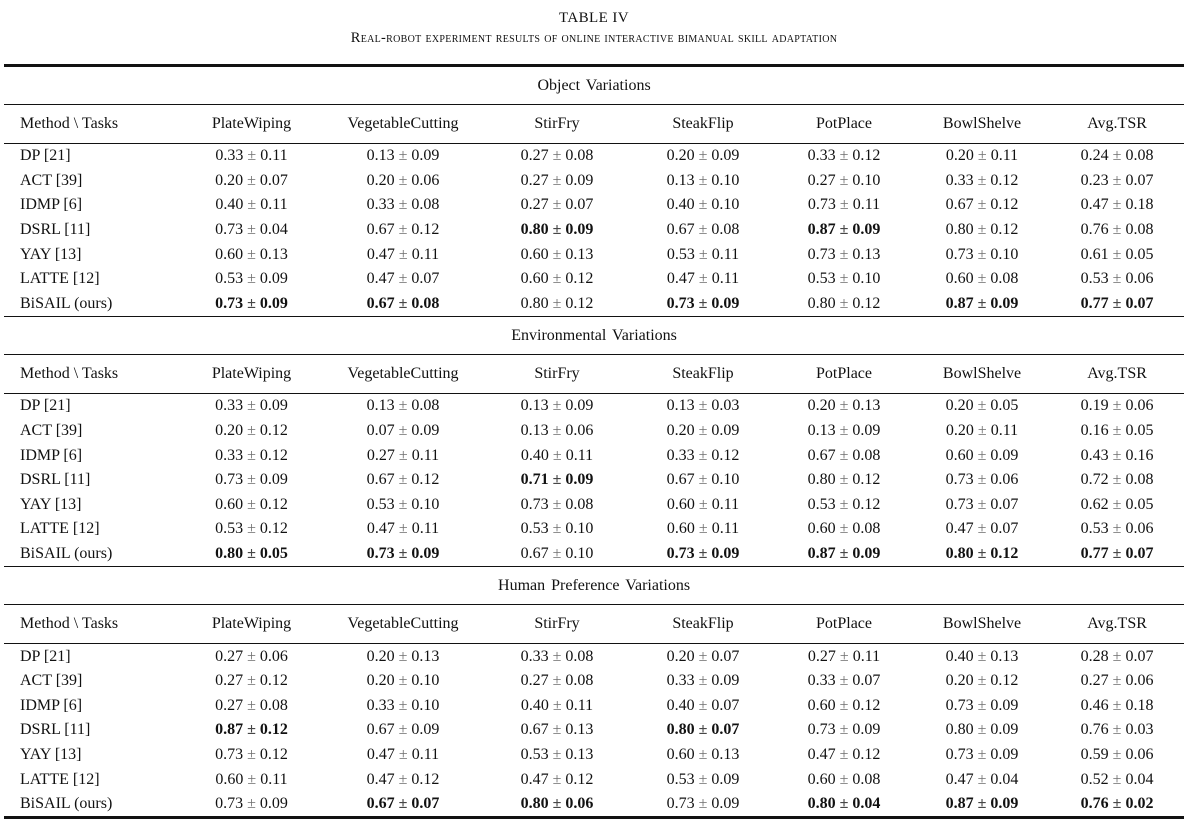 This screenshot has width=1188, height=833. I want to click on method-cell: BiSAIL (ours), so click(66, 804).